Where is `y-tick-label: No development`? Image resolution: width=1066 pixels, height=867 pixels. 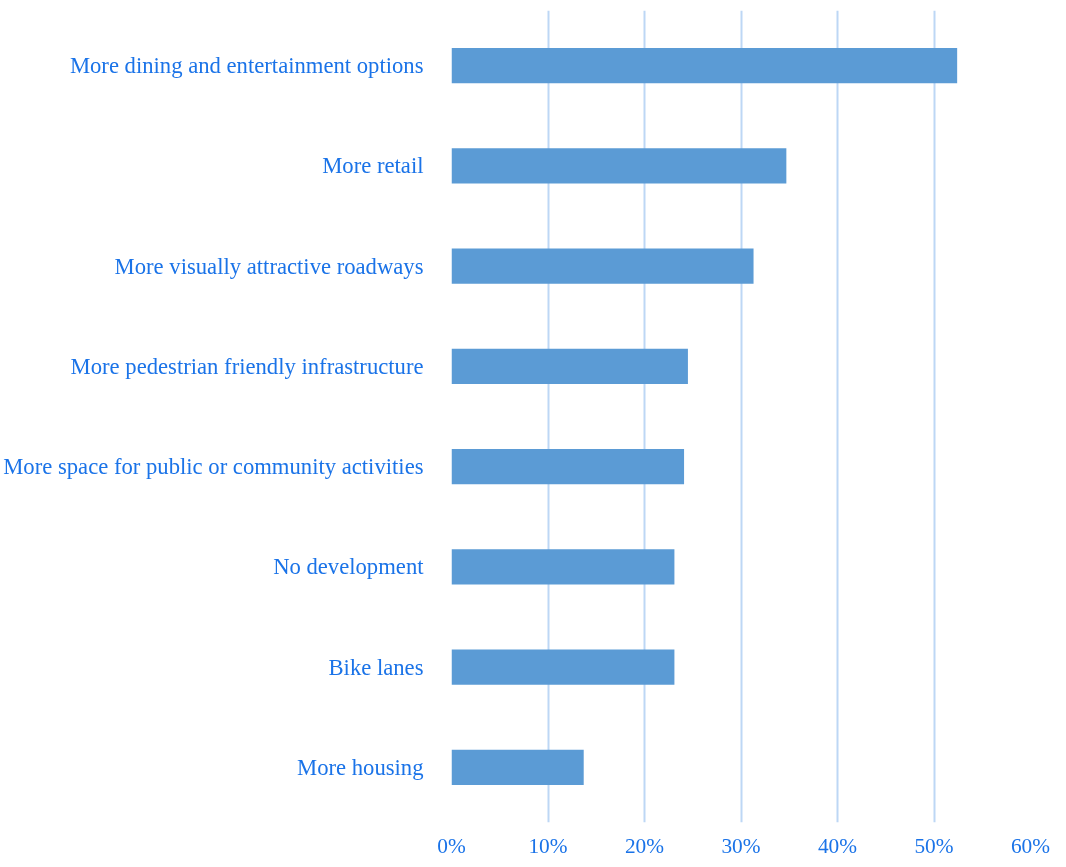
y-tick-label: No development is located at coordinates (349, 567).